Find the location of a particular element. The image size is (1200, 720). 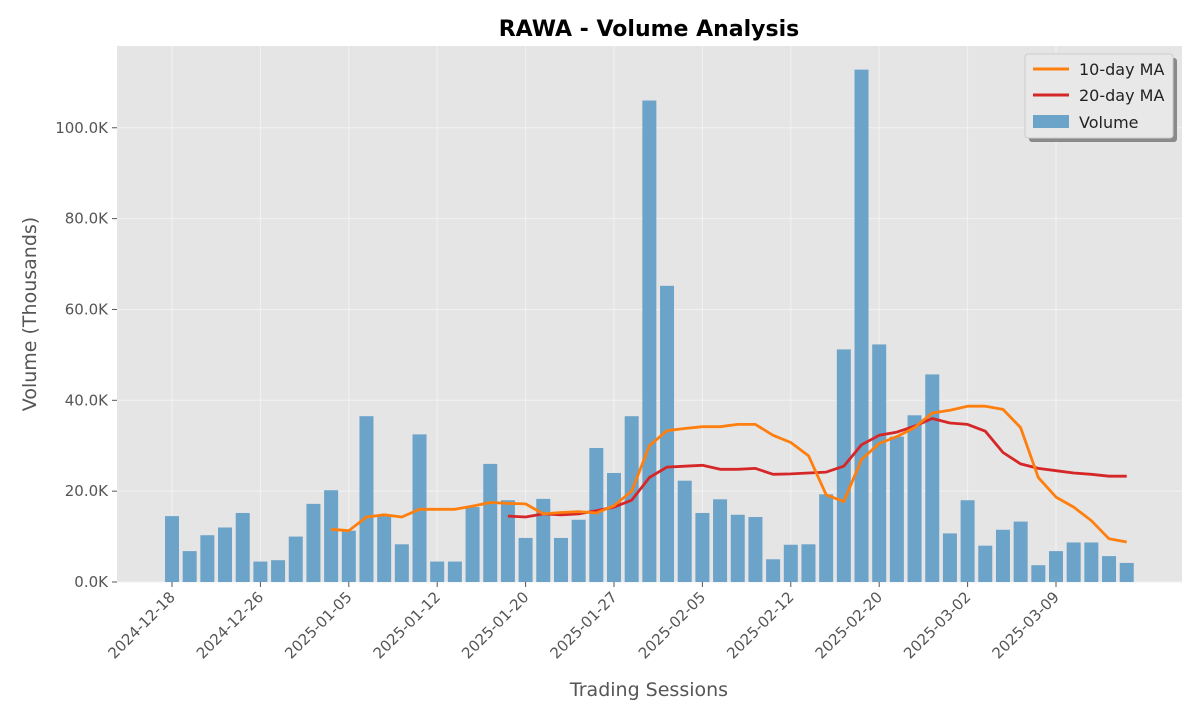

ma10-line is located at coordinates (728, 474).